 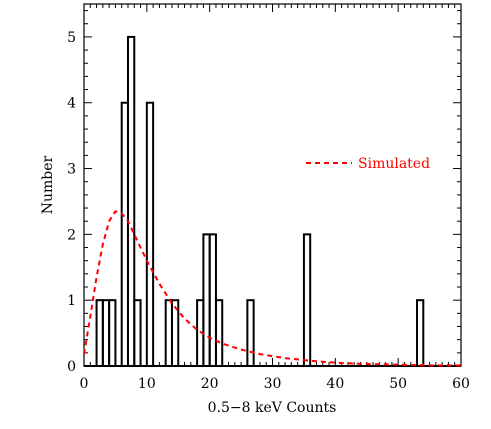 I want to click on y-tick-label: 4, so click(x=71, y=104).